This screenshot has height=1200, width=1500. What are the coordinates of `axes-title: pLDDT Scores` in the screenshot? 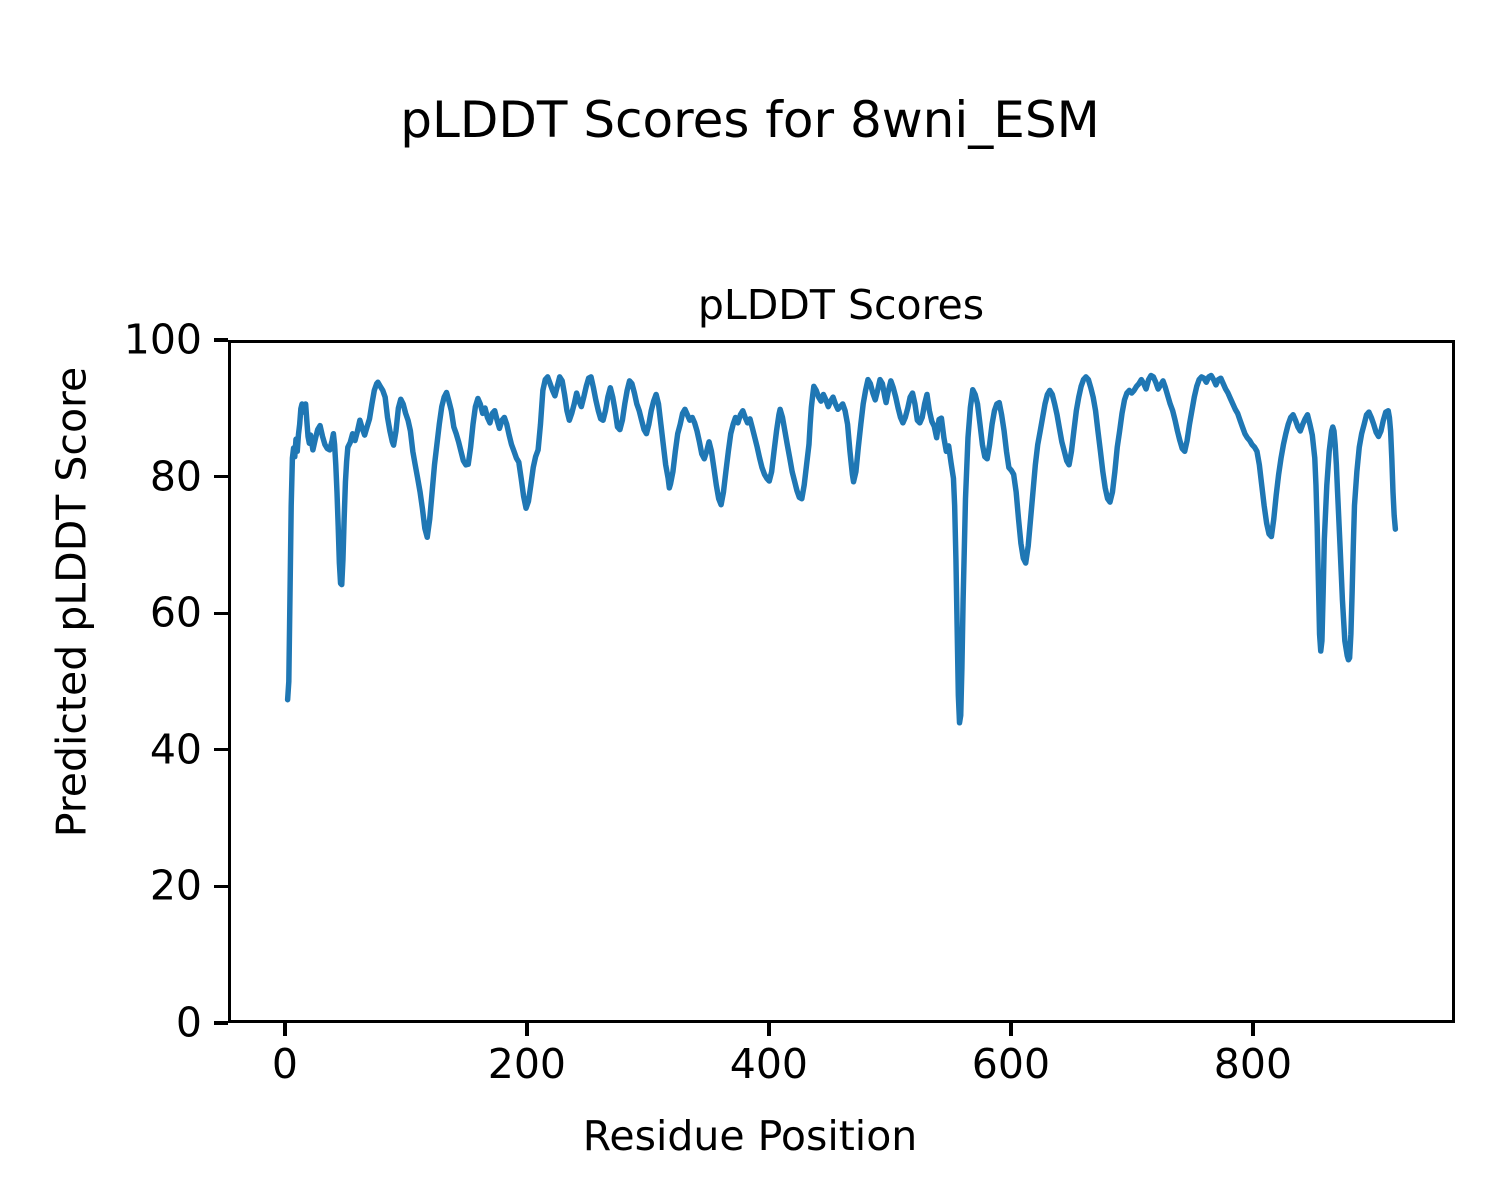 It's located at (841, 305).